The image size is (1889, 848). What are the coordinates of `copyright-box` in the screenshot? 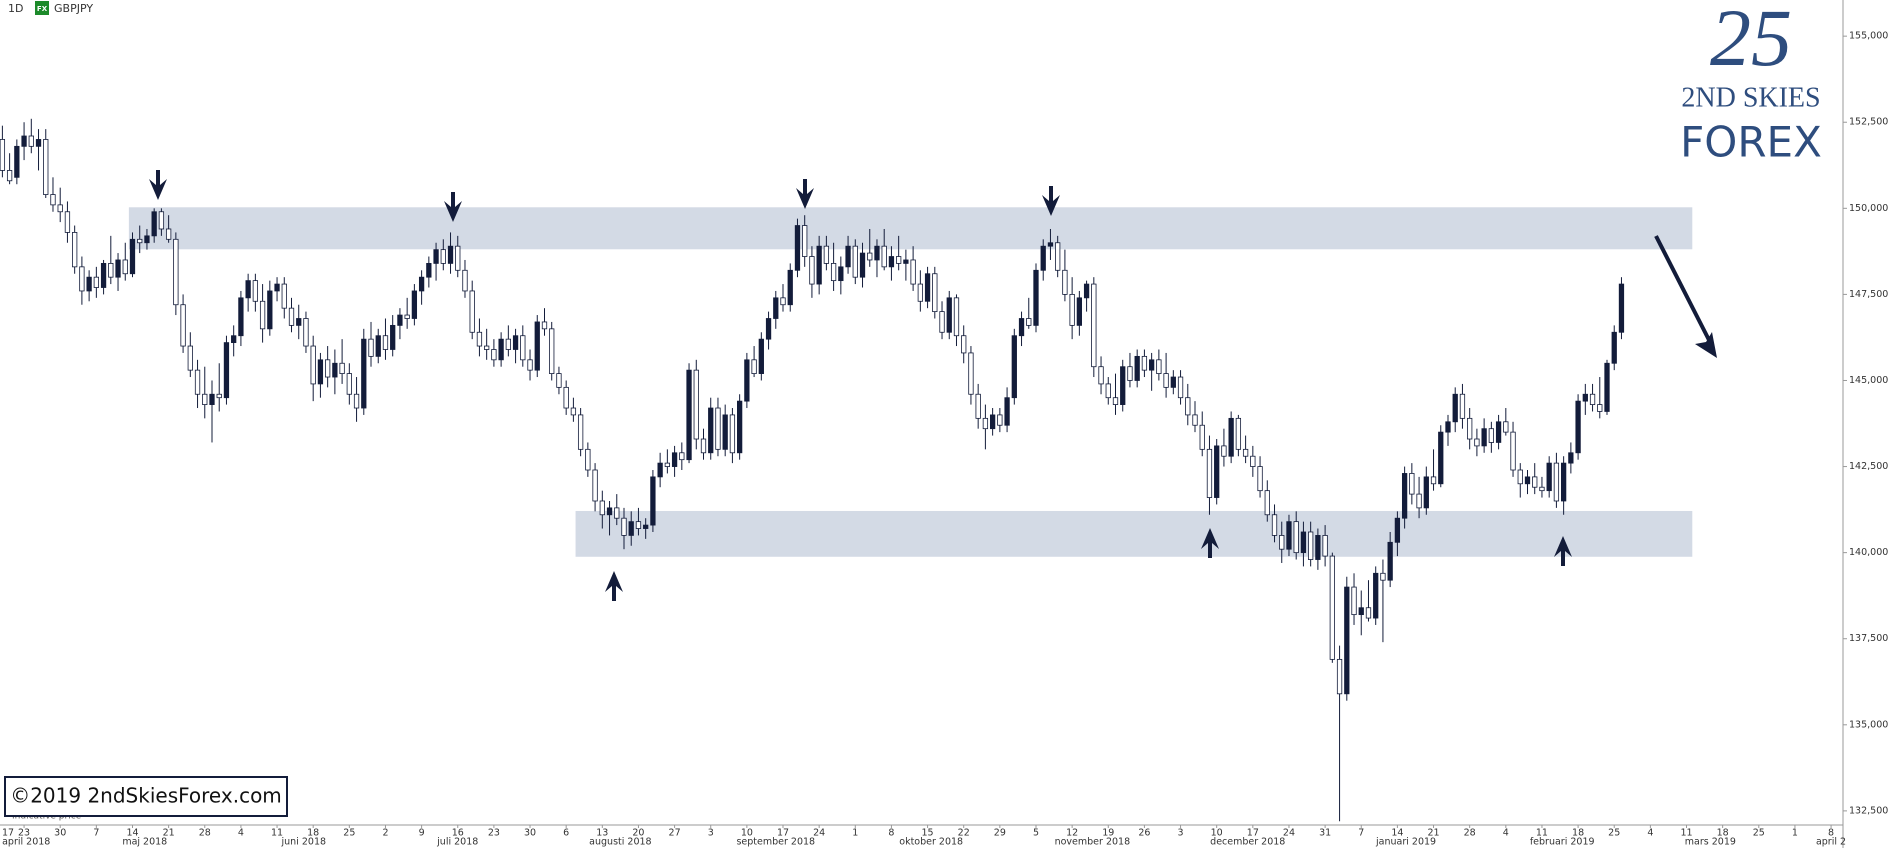 It's located at (146, 796).